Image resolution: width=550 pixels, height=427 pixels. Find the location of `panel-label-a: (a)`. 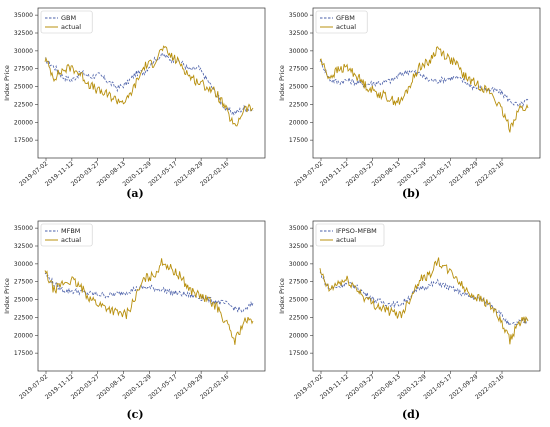

panel-label-a: (a) is located at coordinates (135, 193).